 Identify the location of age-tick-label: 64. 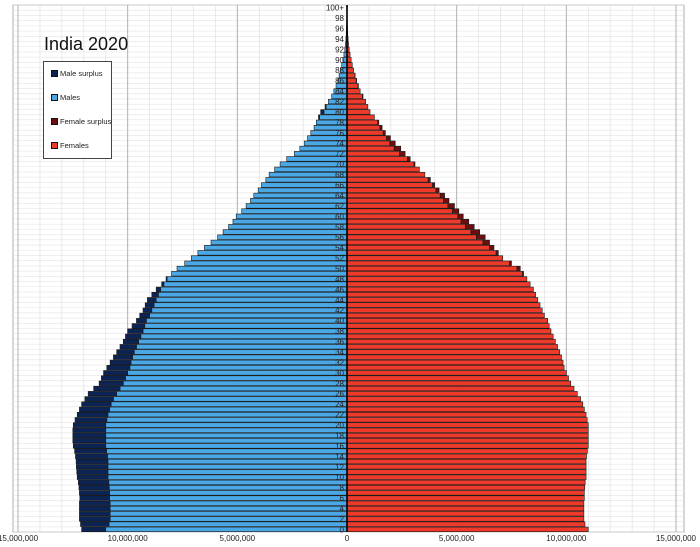
(339, 195).